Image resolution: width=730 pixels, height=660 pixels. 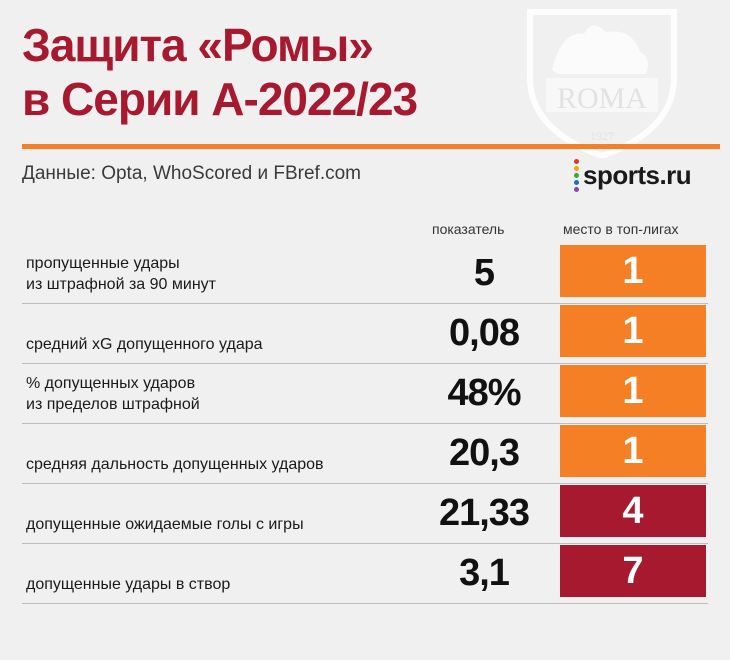 I want to click on metric-label-line: допущенные ожидаемые голы с игры, so click(x=165, y=524).